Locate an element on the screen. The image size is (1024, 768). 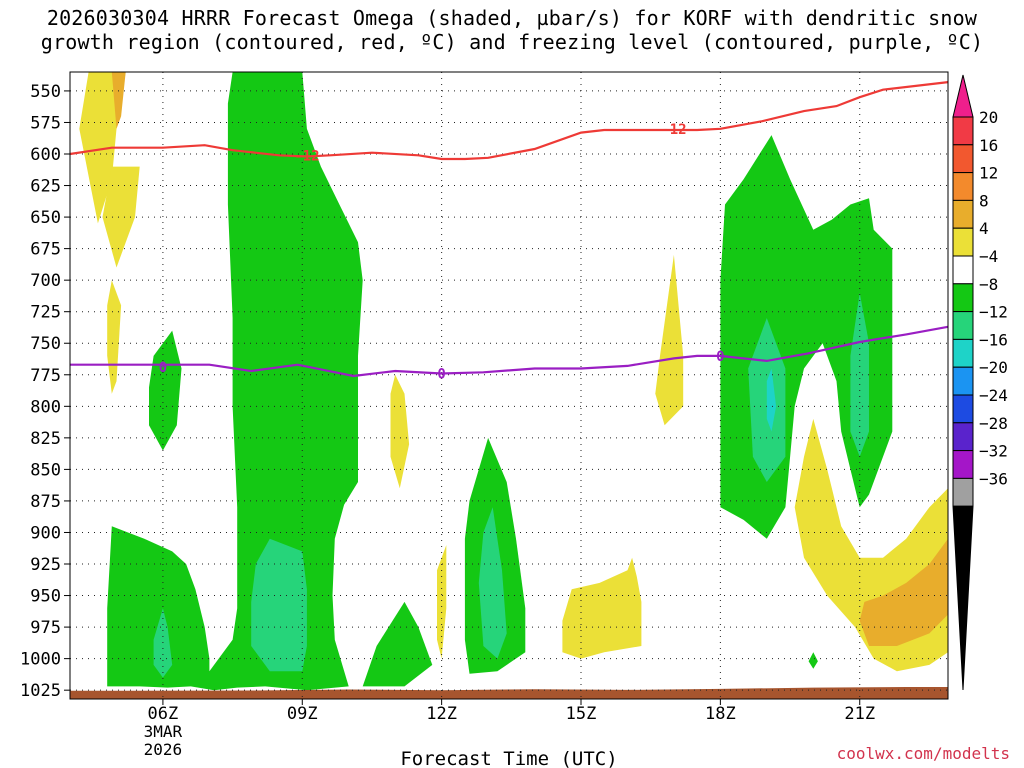
colorbar-label-2: 12 is located at coordinates (988, 173).